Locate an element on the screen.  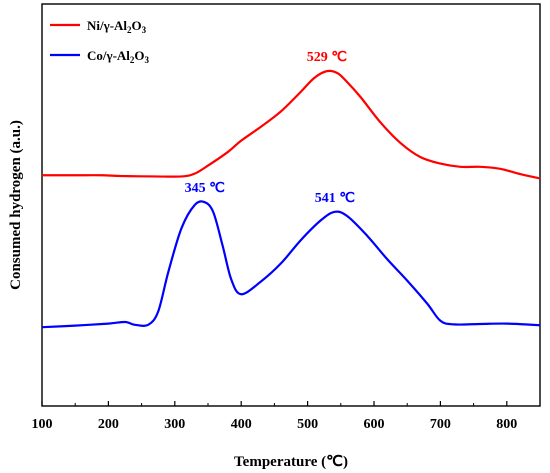
x-tick-label: 300 is located at coordinates (174, 424).